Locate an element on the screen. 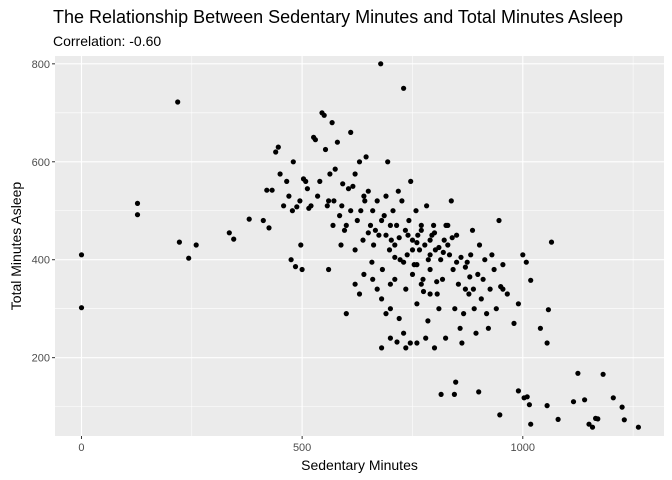 The width and height of the screenshot is (672, 480). y-tick-label: 400 is located at coordinates (41, 261).